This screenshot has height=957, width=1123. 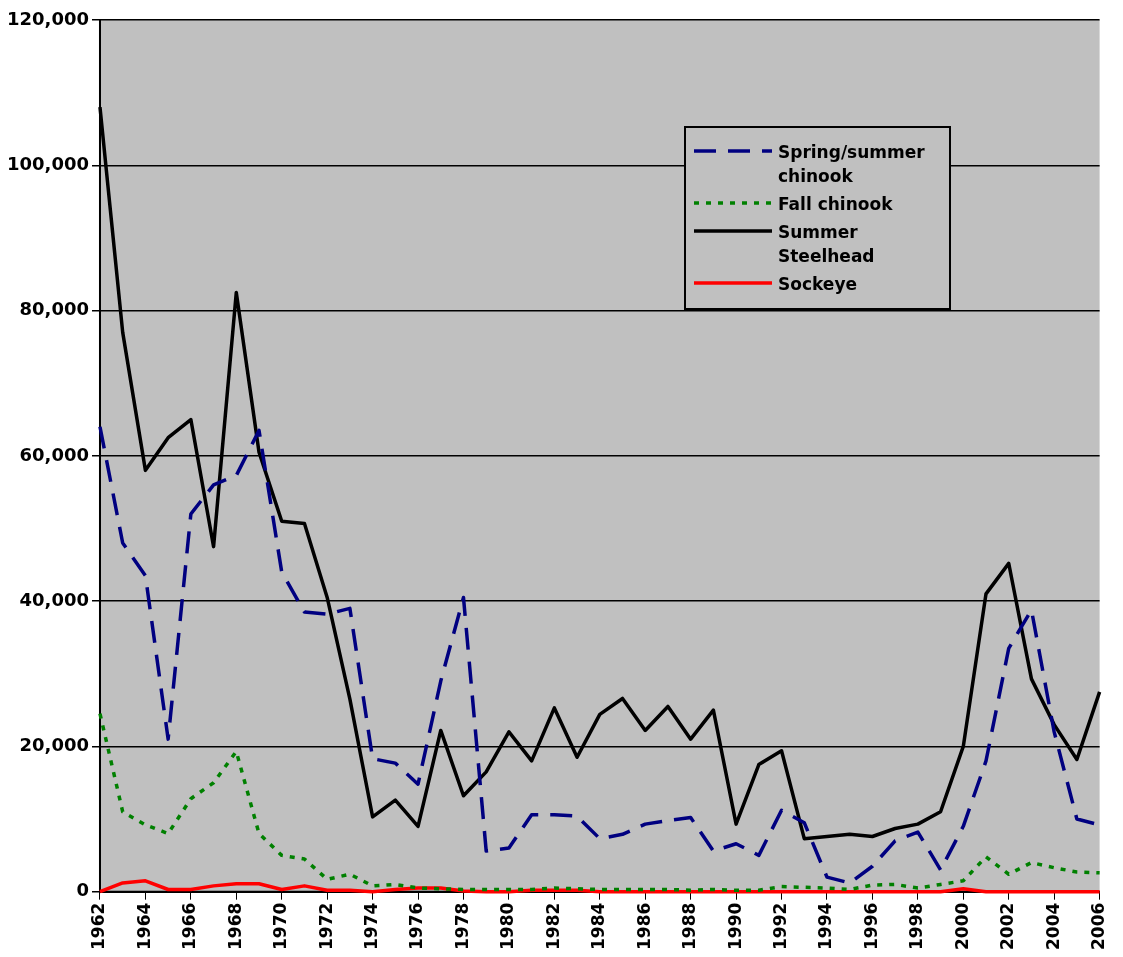 What do you see at coordinates (818, 284) in the screenshot?
I see `legend-label: Sockeye` at bounding box center [818, 284].